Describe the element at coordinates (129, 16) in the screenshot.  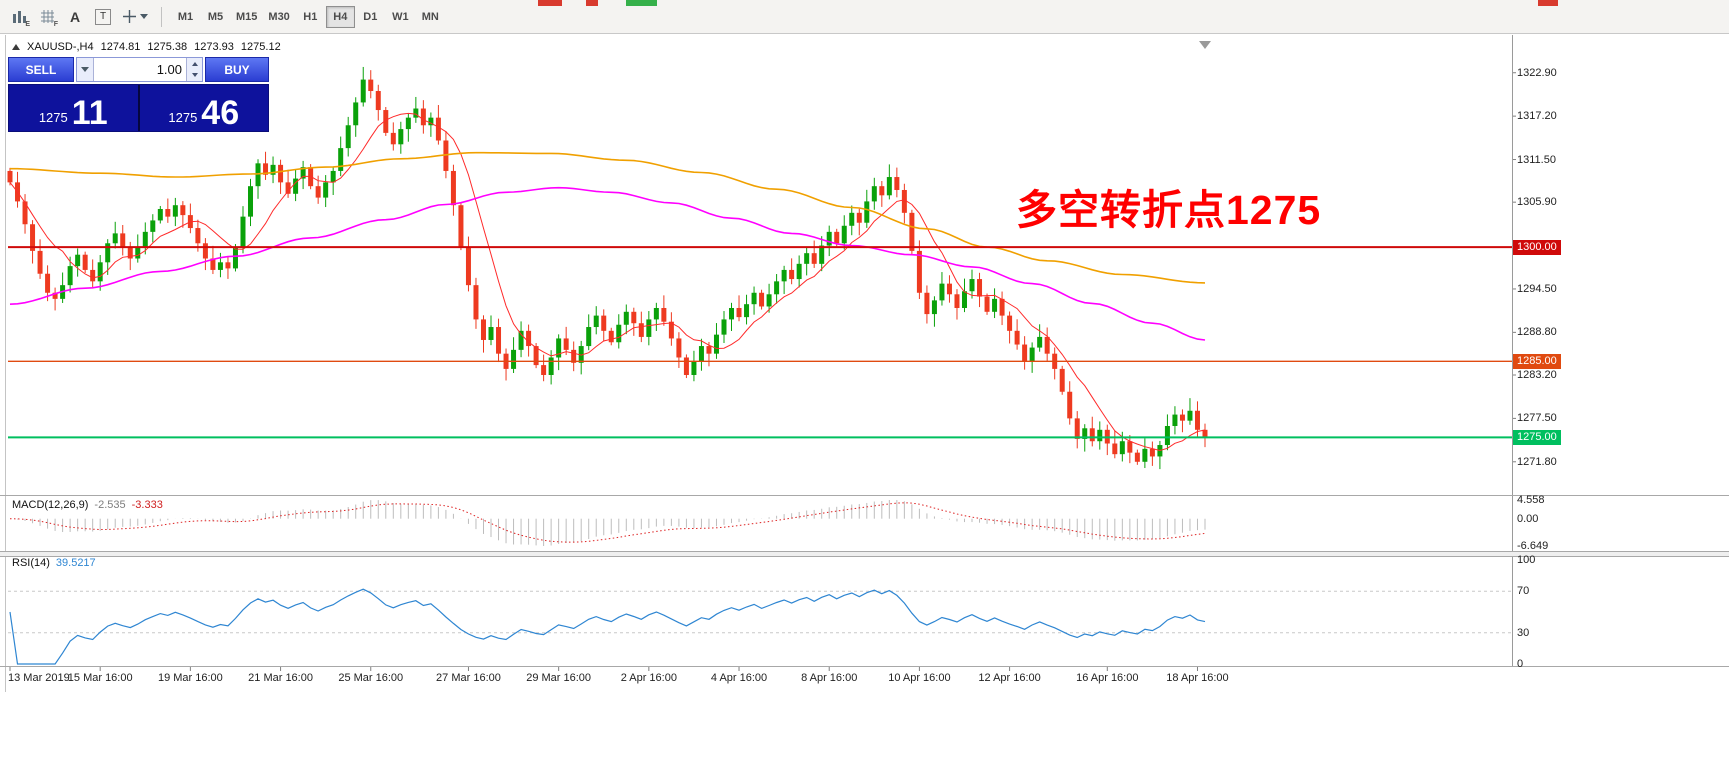
I see `crosshair-glyph` at that location.